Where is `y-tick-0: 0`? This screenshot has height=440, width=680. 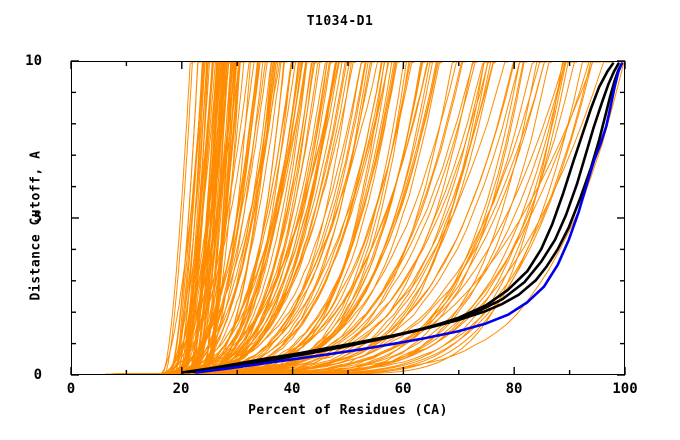 y-tick-0: 0 is located at coordinates (37, 375).